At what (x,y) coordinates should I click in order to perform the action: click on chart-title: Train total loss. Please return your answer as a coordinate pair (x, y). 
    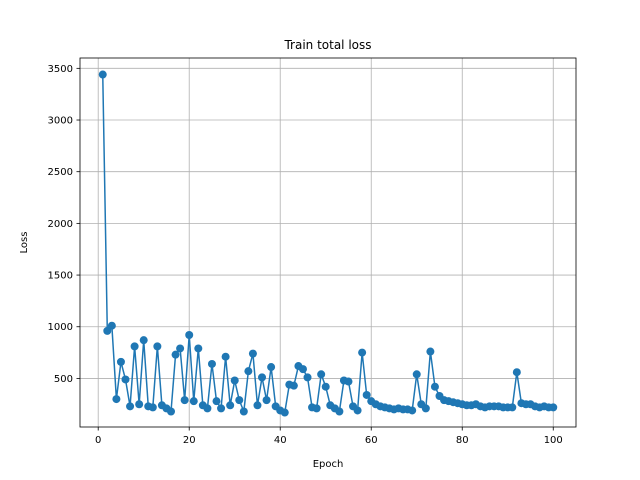
    Looking at the image, I should click on (327, 45).